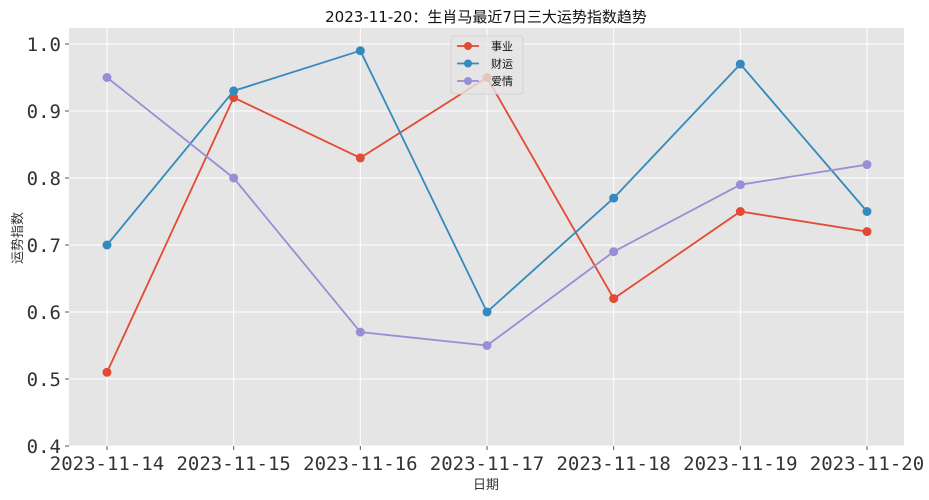 The height and width of the screenshot is (500, 929). What do you see at coordinates (44, 447) in the screenshot?
I see `y-tick-label: 0.4` at bounding box center [44, 447].